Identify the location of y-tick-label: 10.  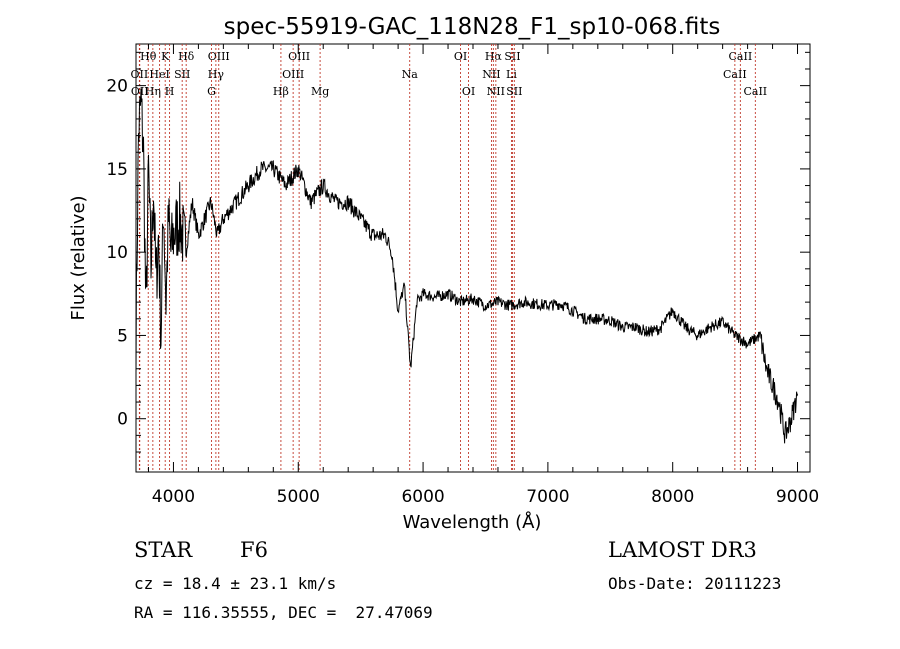
(117, 253).